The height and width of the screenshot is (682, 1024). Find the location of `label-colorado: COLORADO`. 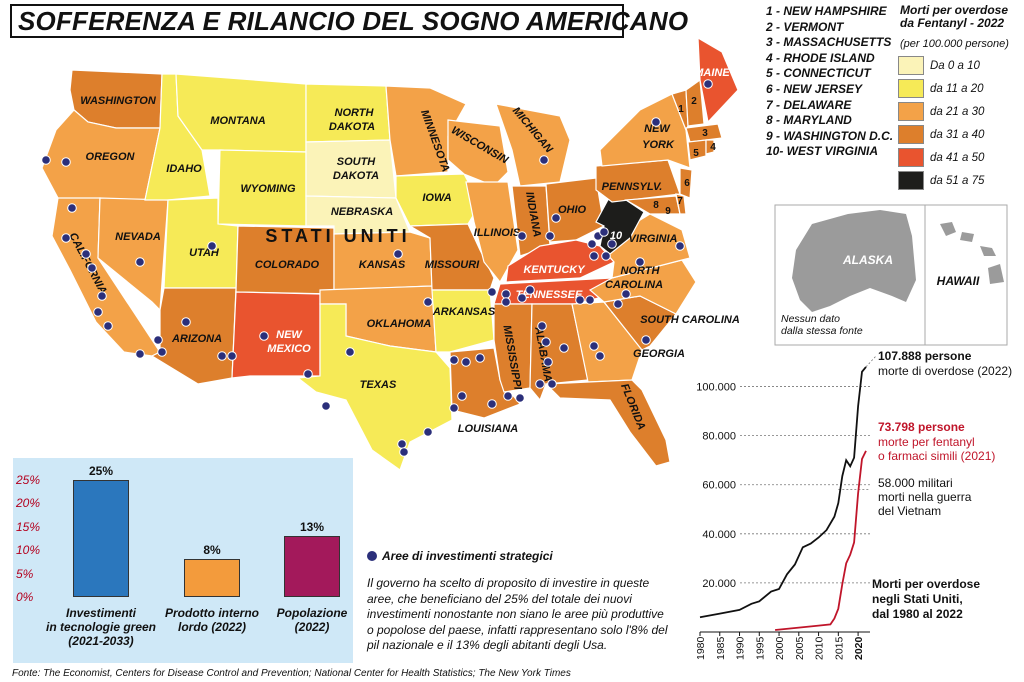

label-colorado: COLORADO is located at coordinates (287, 265).